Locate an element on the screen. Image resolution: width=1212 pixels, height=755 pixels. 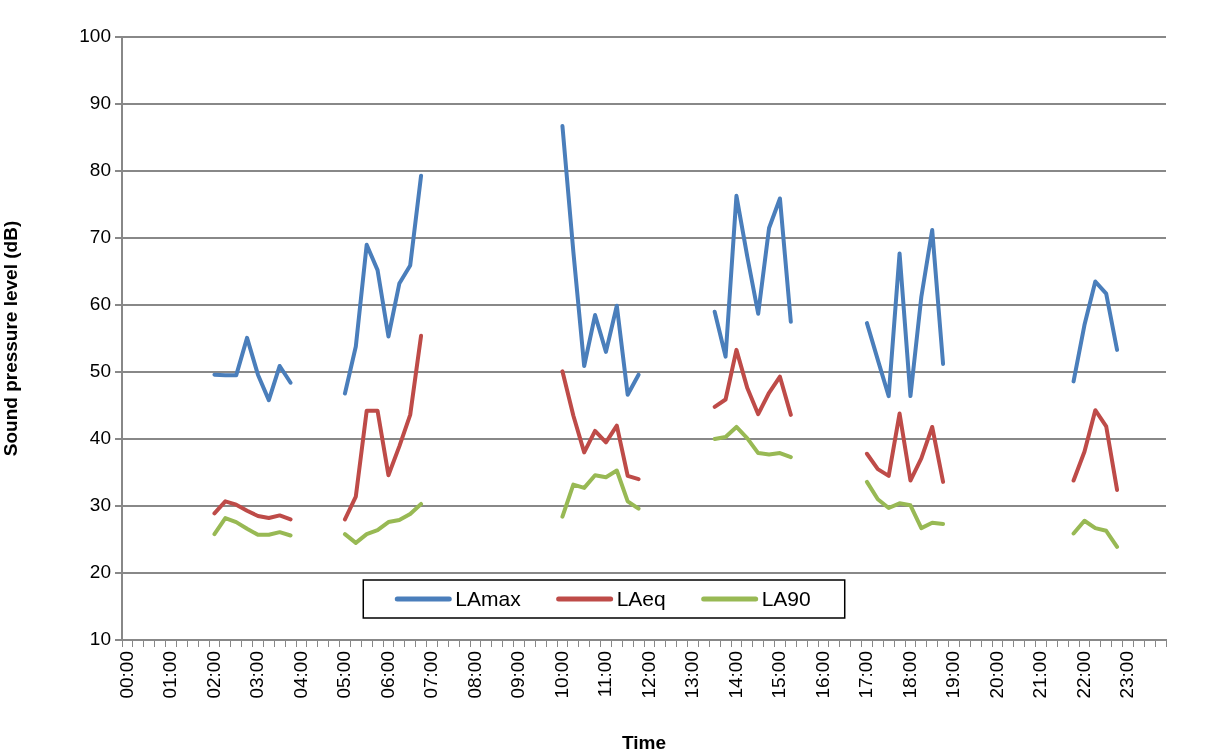
x-tick-label: 16:00 is located at coordinates (822, 675).